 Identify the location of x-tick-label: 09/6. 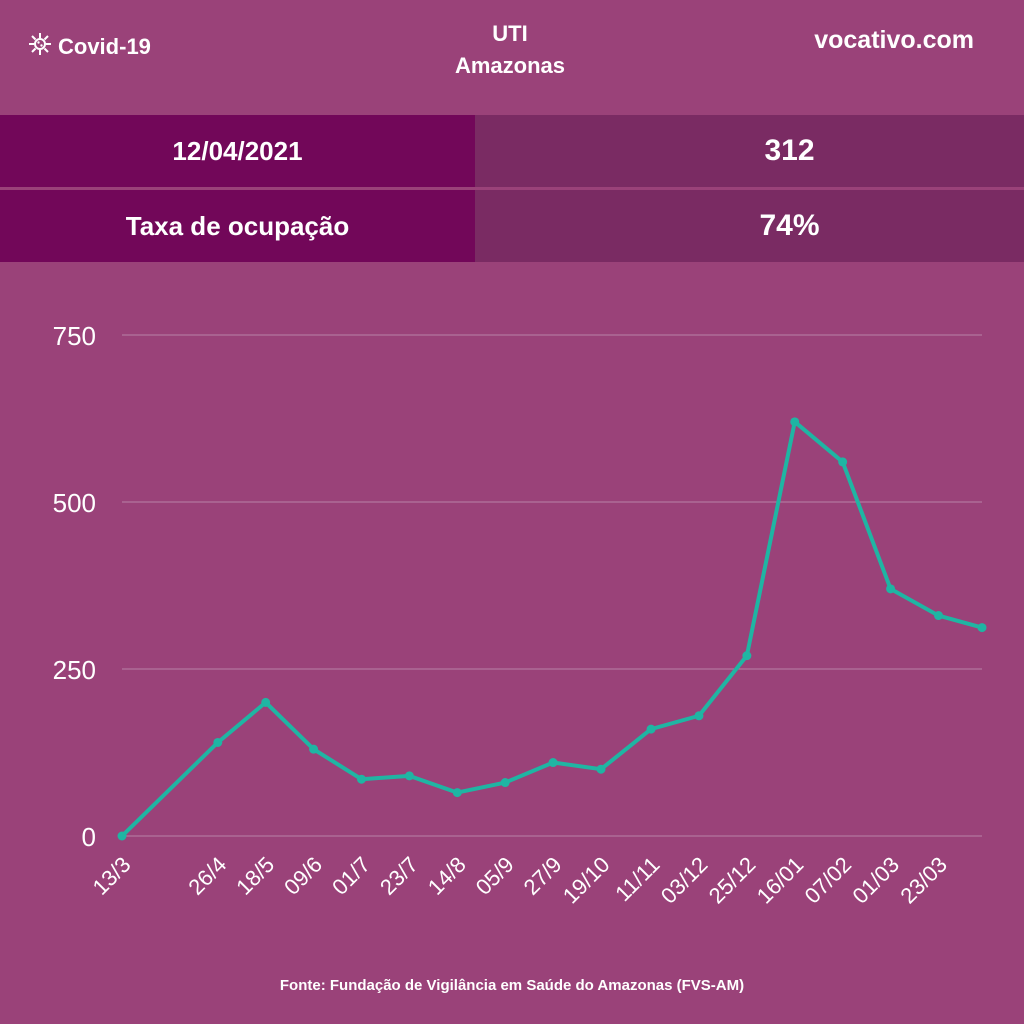
(303, 876).